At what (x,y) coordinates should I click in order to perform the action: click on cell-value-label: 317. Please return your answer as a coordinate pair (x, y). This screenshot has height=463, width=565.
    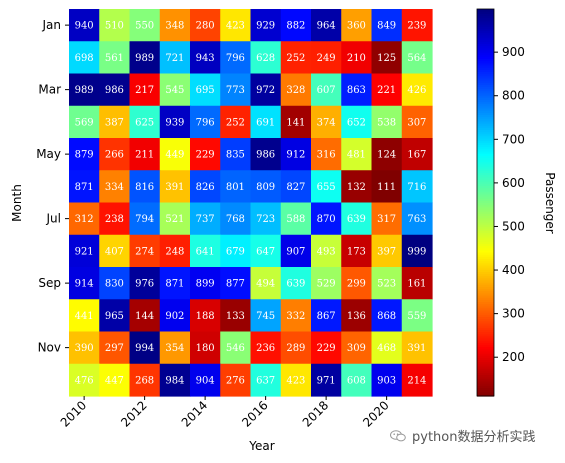
    Looking at the image, I should click on (386, 219).